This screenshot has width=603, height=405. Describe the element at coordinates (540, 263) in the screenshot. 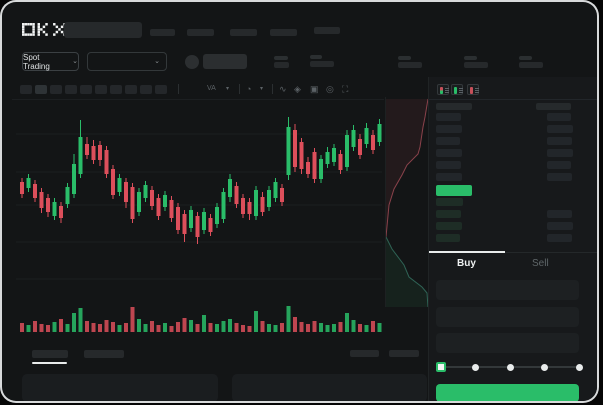

I see `tab-sell: Sell` at that location.